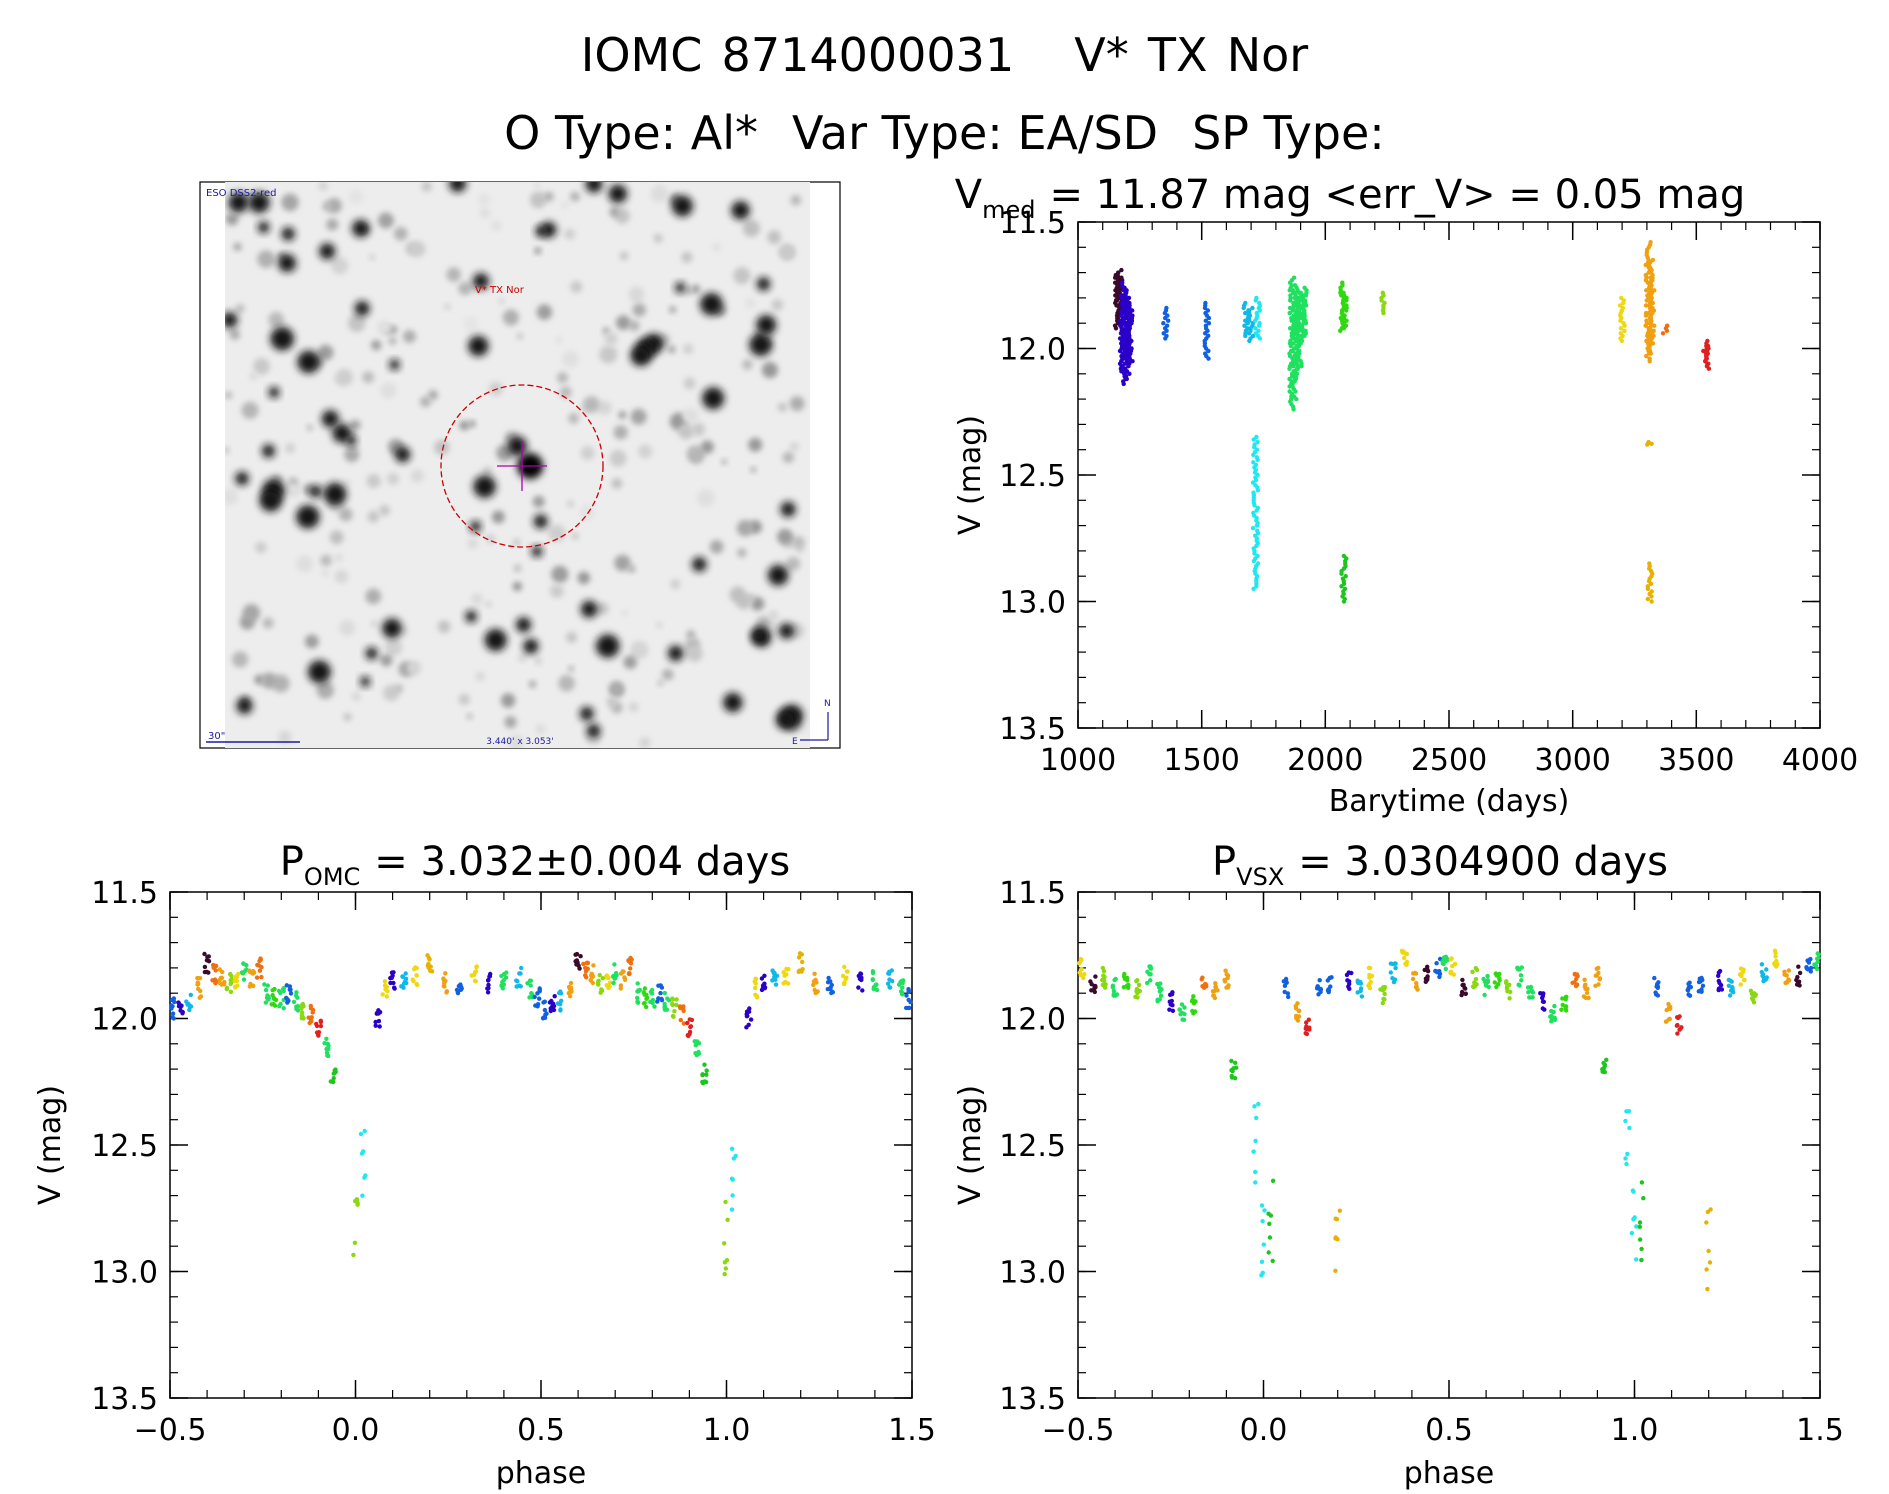  I want to click on x-tick-label: 1500, so click(1202, 760).